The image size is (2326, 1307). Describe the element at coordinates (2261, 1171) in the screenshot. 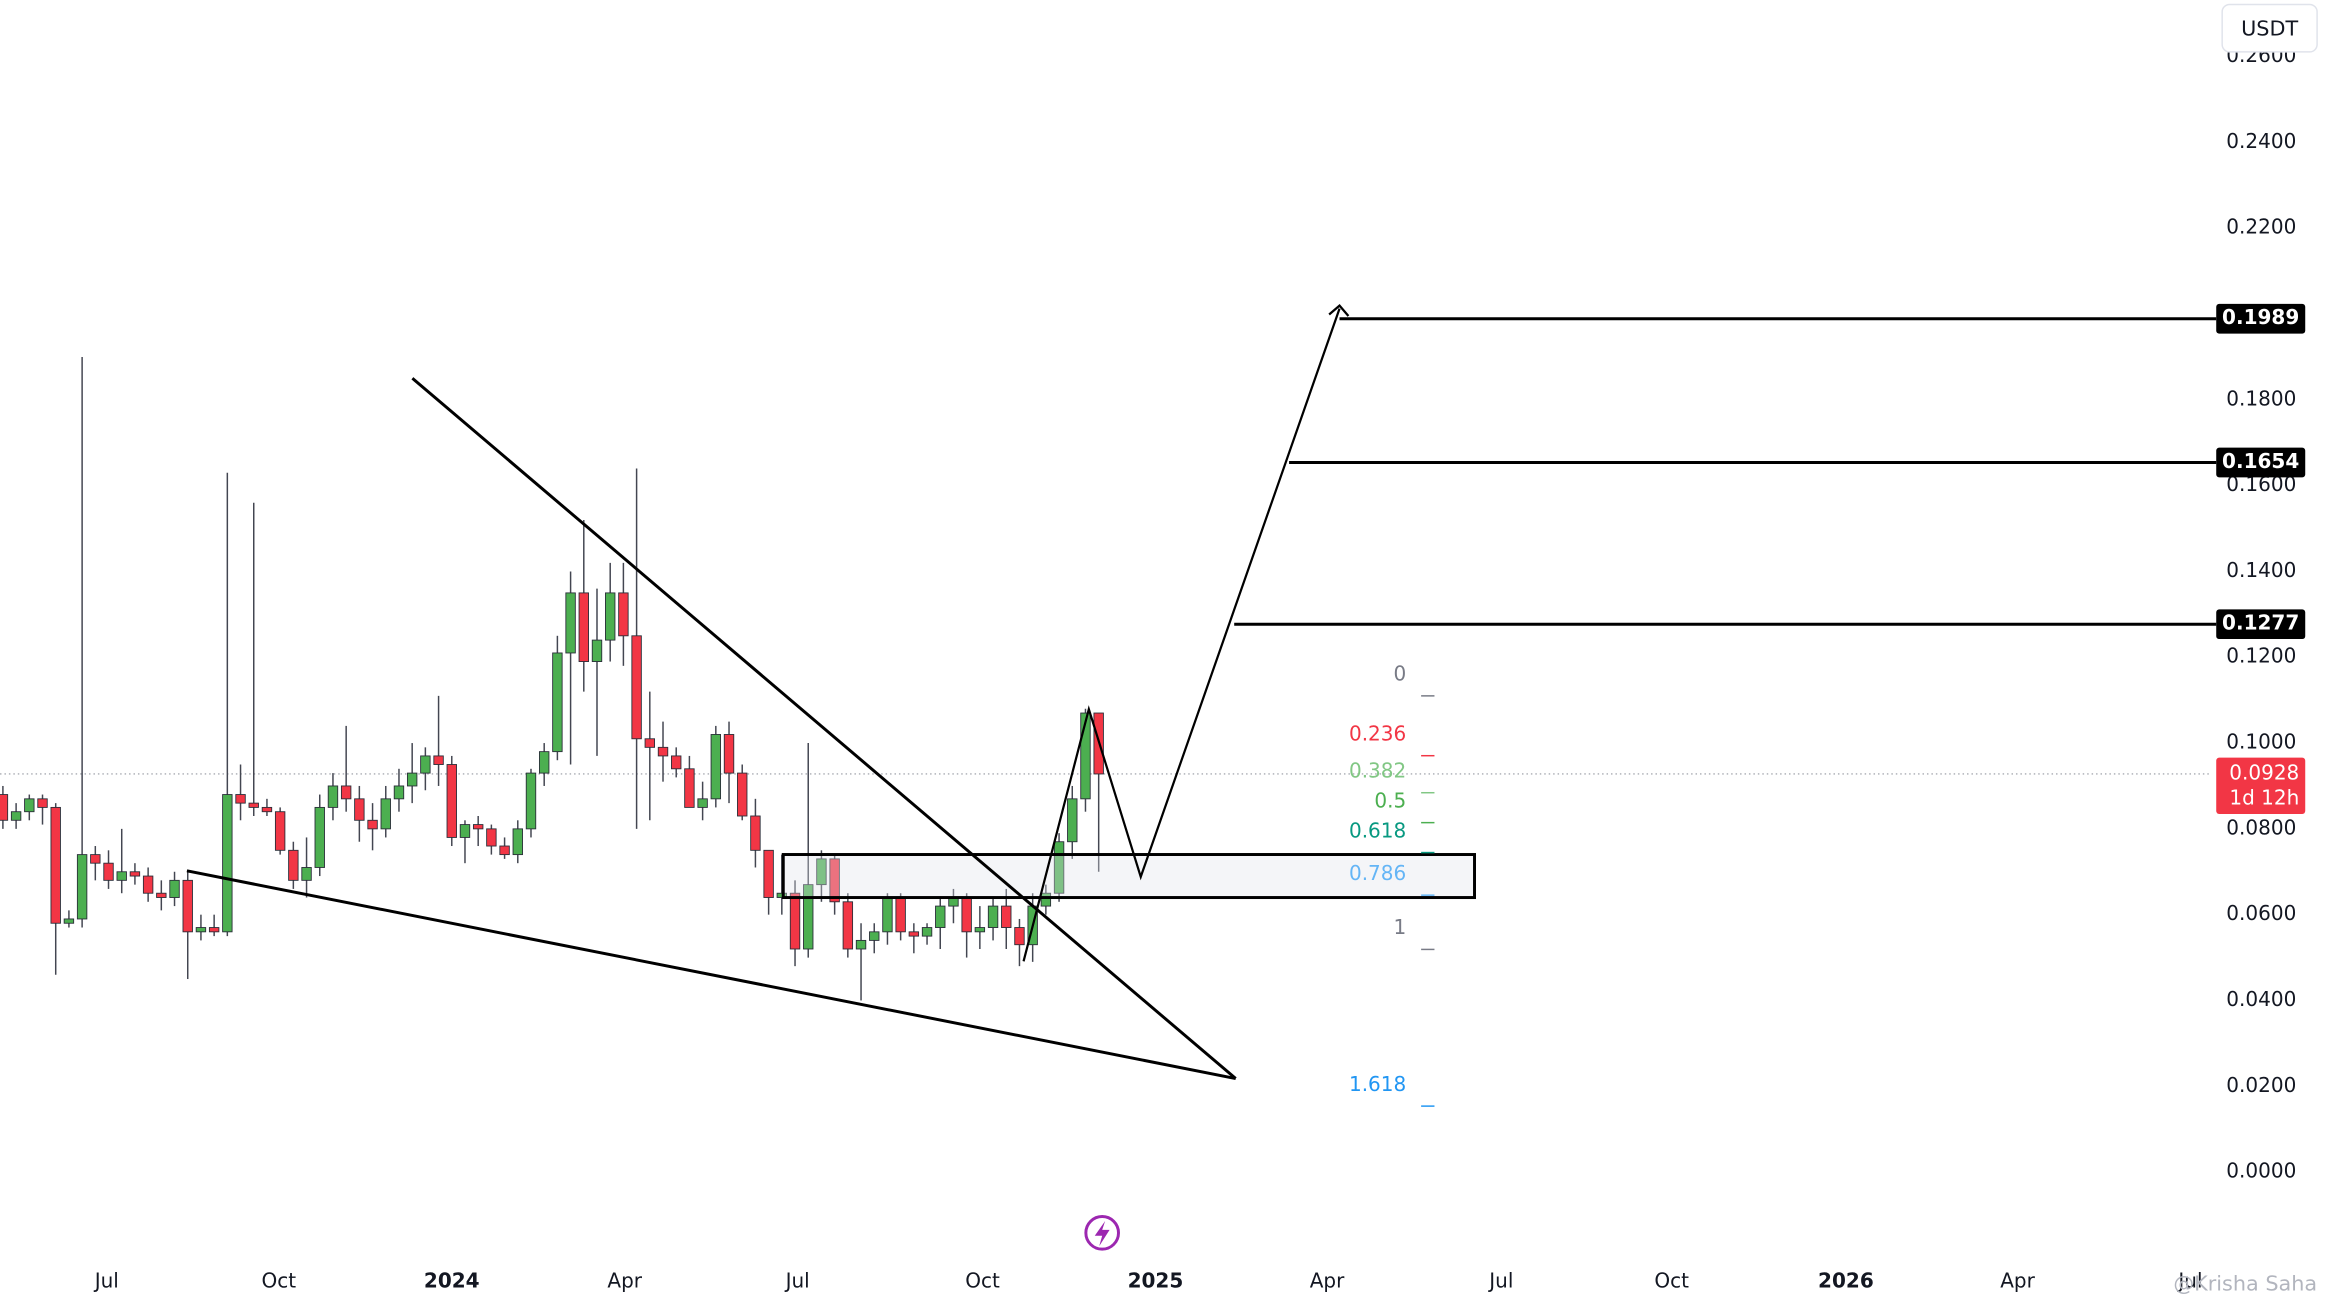

I see `y-tick-label: 0.0000` at that location.